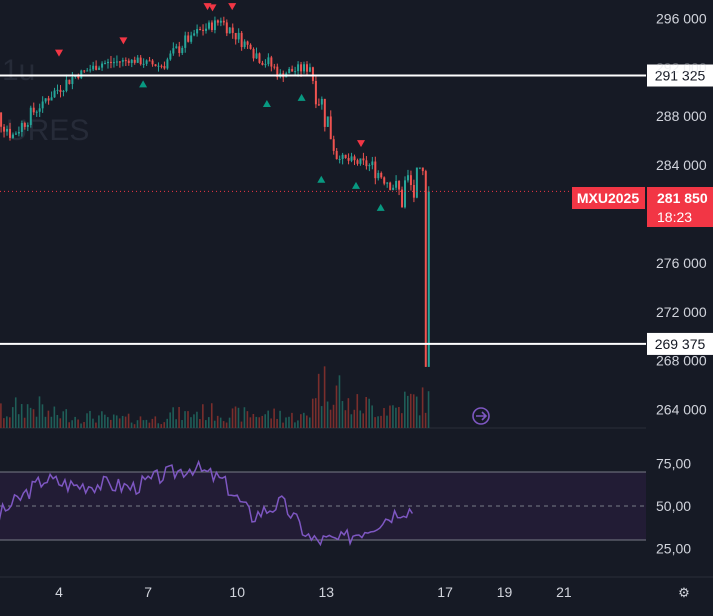 Image resolution: width=713 pixels, height=616 pixels. Describe the element at coordinates (674, 217) in the screenshot. I see `countdown-label: 18:23` at that location.